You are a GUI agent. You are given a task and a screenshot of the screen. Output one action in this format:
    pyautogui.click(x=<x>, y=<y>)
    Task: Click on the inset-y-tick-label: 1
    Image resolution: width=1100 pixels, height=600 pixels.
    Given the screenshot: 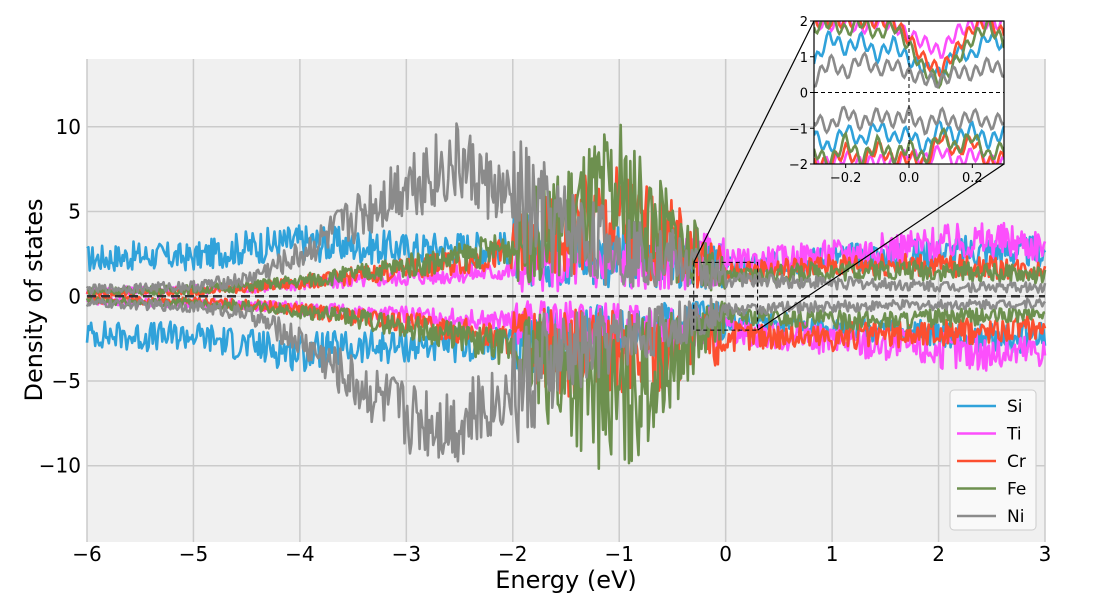 What is the action you would take?
    pyautogui.click(x=804, y=58)
    